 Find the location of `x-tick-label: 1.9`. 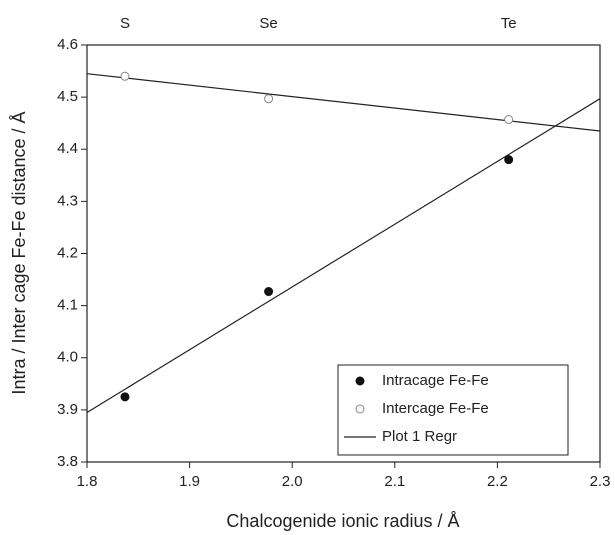

x-tick-label: 1.9 is located at coordinates (189, 481).